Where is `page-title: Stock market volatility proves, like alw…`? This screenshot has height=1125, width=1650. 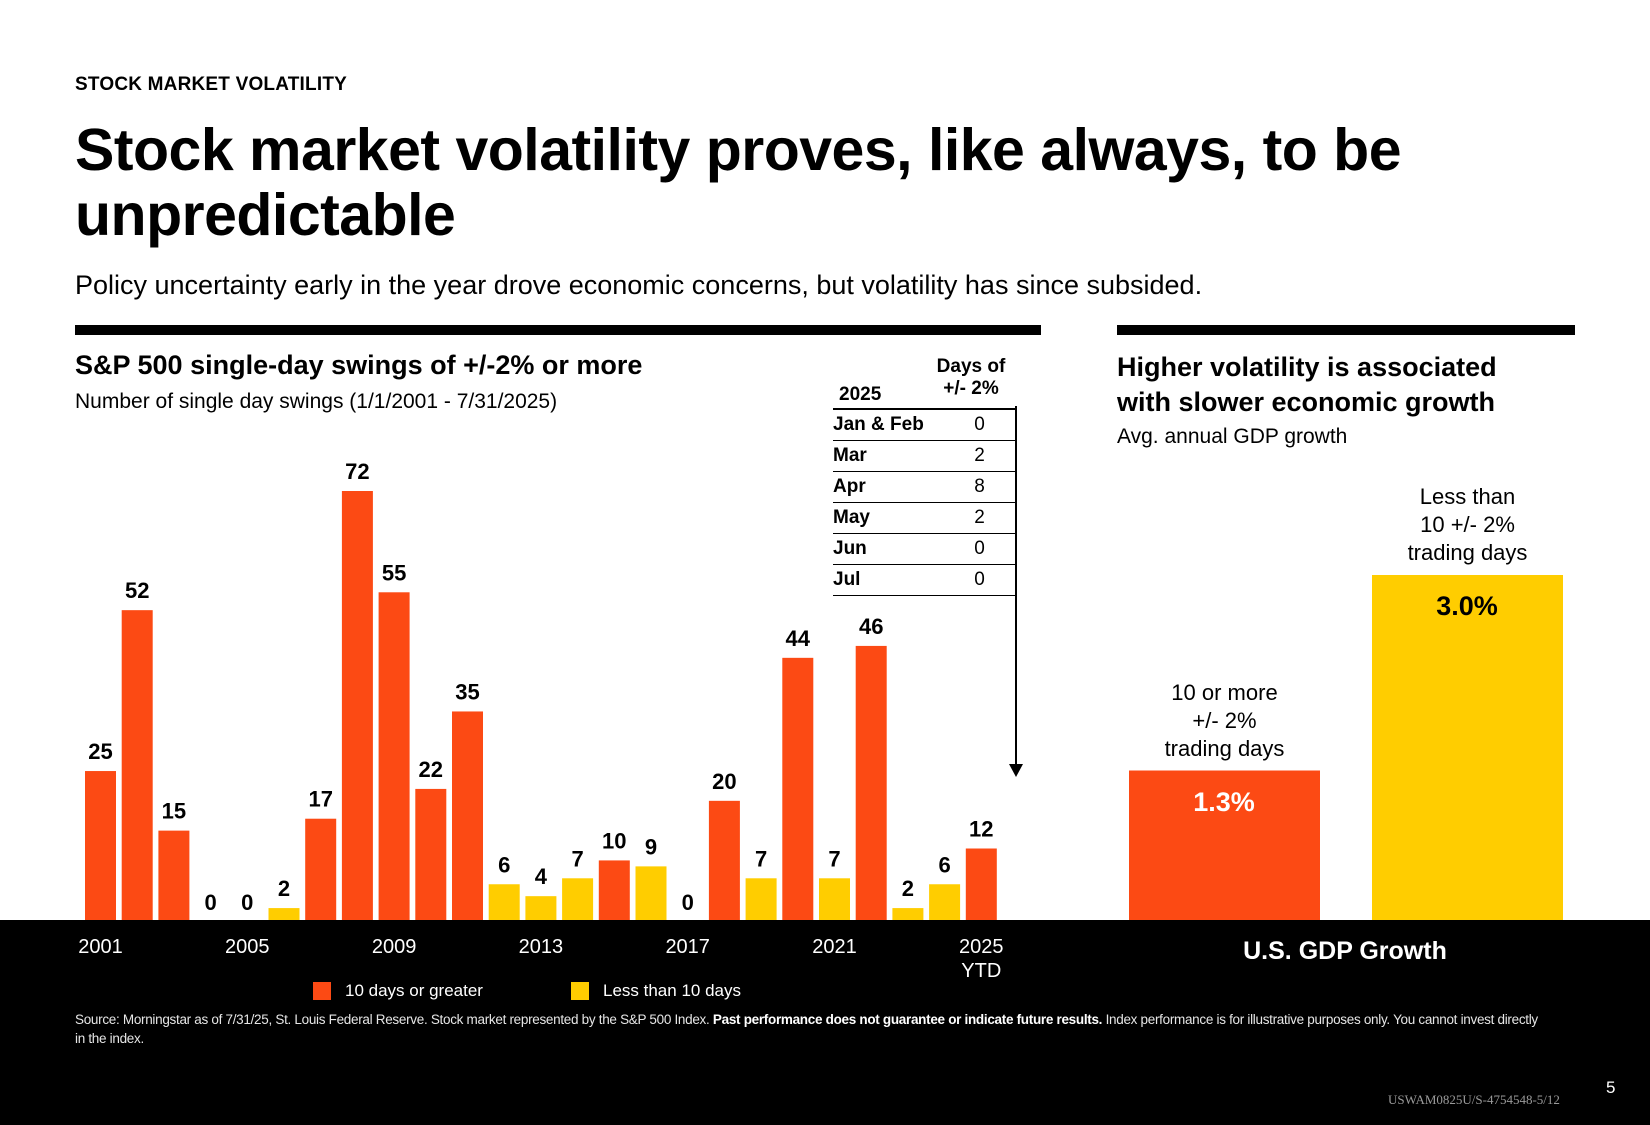 page-title: Stock market volatility proves, like alw… is located at coordinates (738, 182).